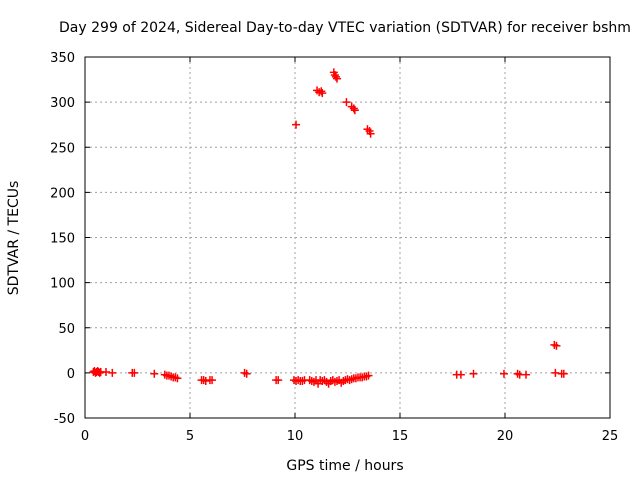 This screenshot has width=640, height=480. Describe the element at coordinates (14, 238) in the screenshot. I see `y-axis-label: SDTVAR / TECUs` at that location.